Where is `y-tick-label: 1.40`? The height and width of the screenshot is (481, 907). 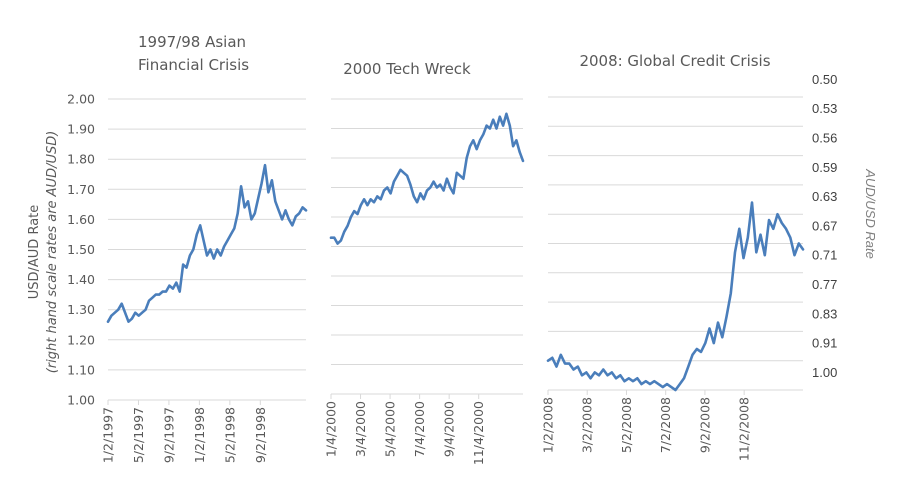 y-tick-label: 1.40 is located at coordinates (81, 279).